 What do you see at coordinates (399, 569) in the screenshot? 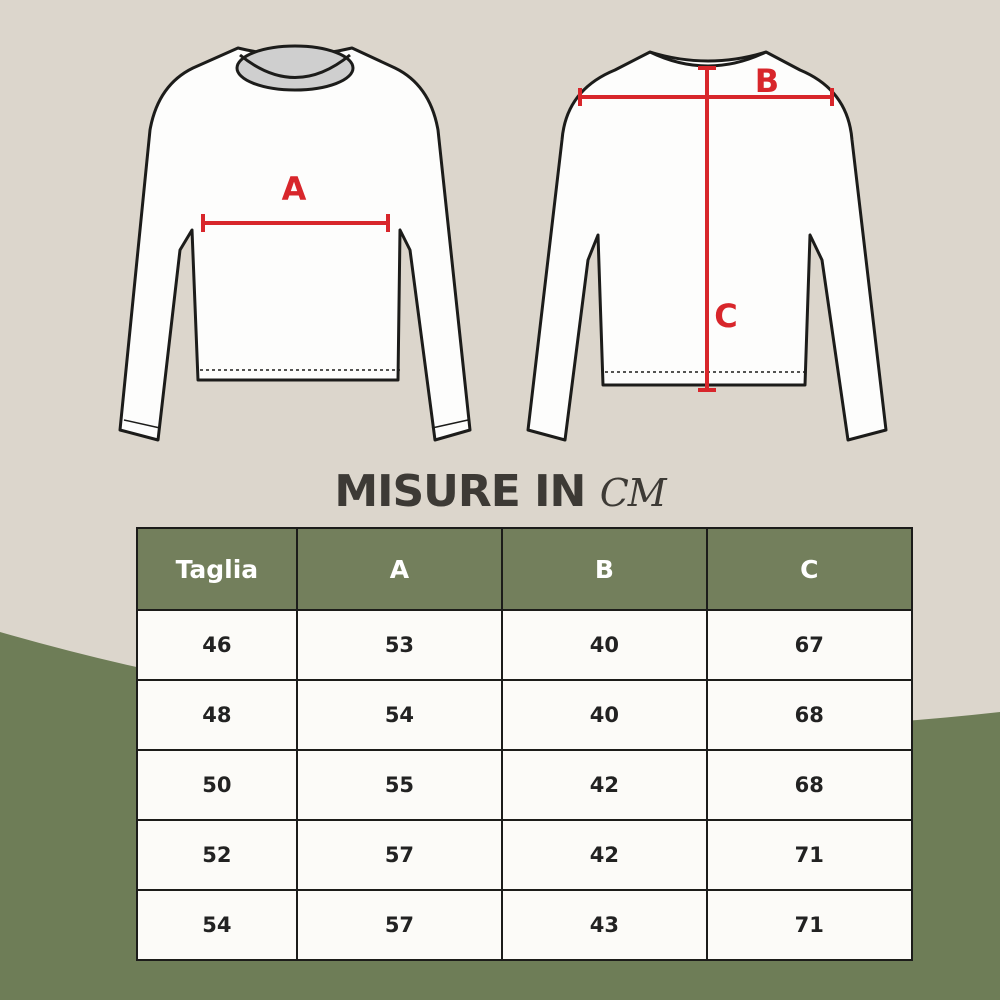
I see `header-a: A` at bounding box center [399, 569].